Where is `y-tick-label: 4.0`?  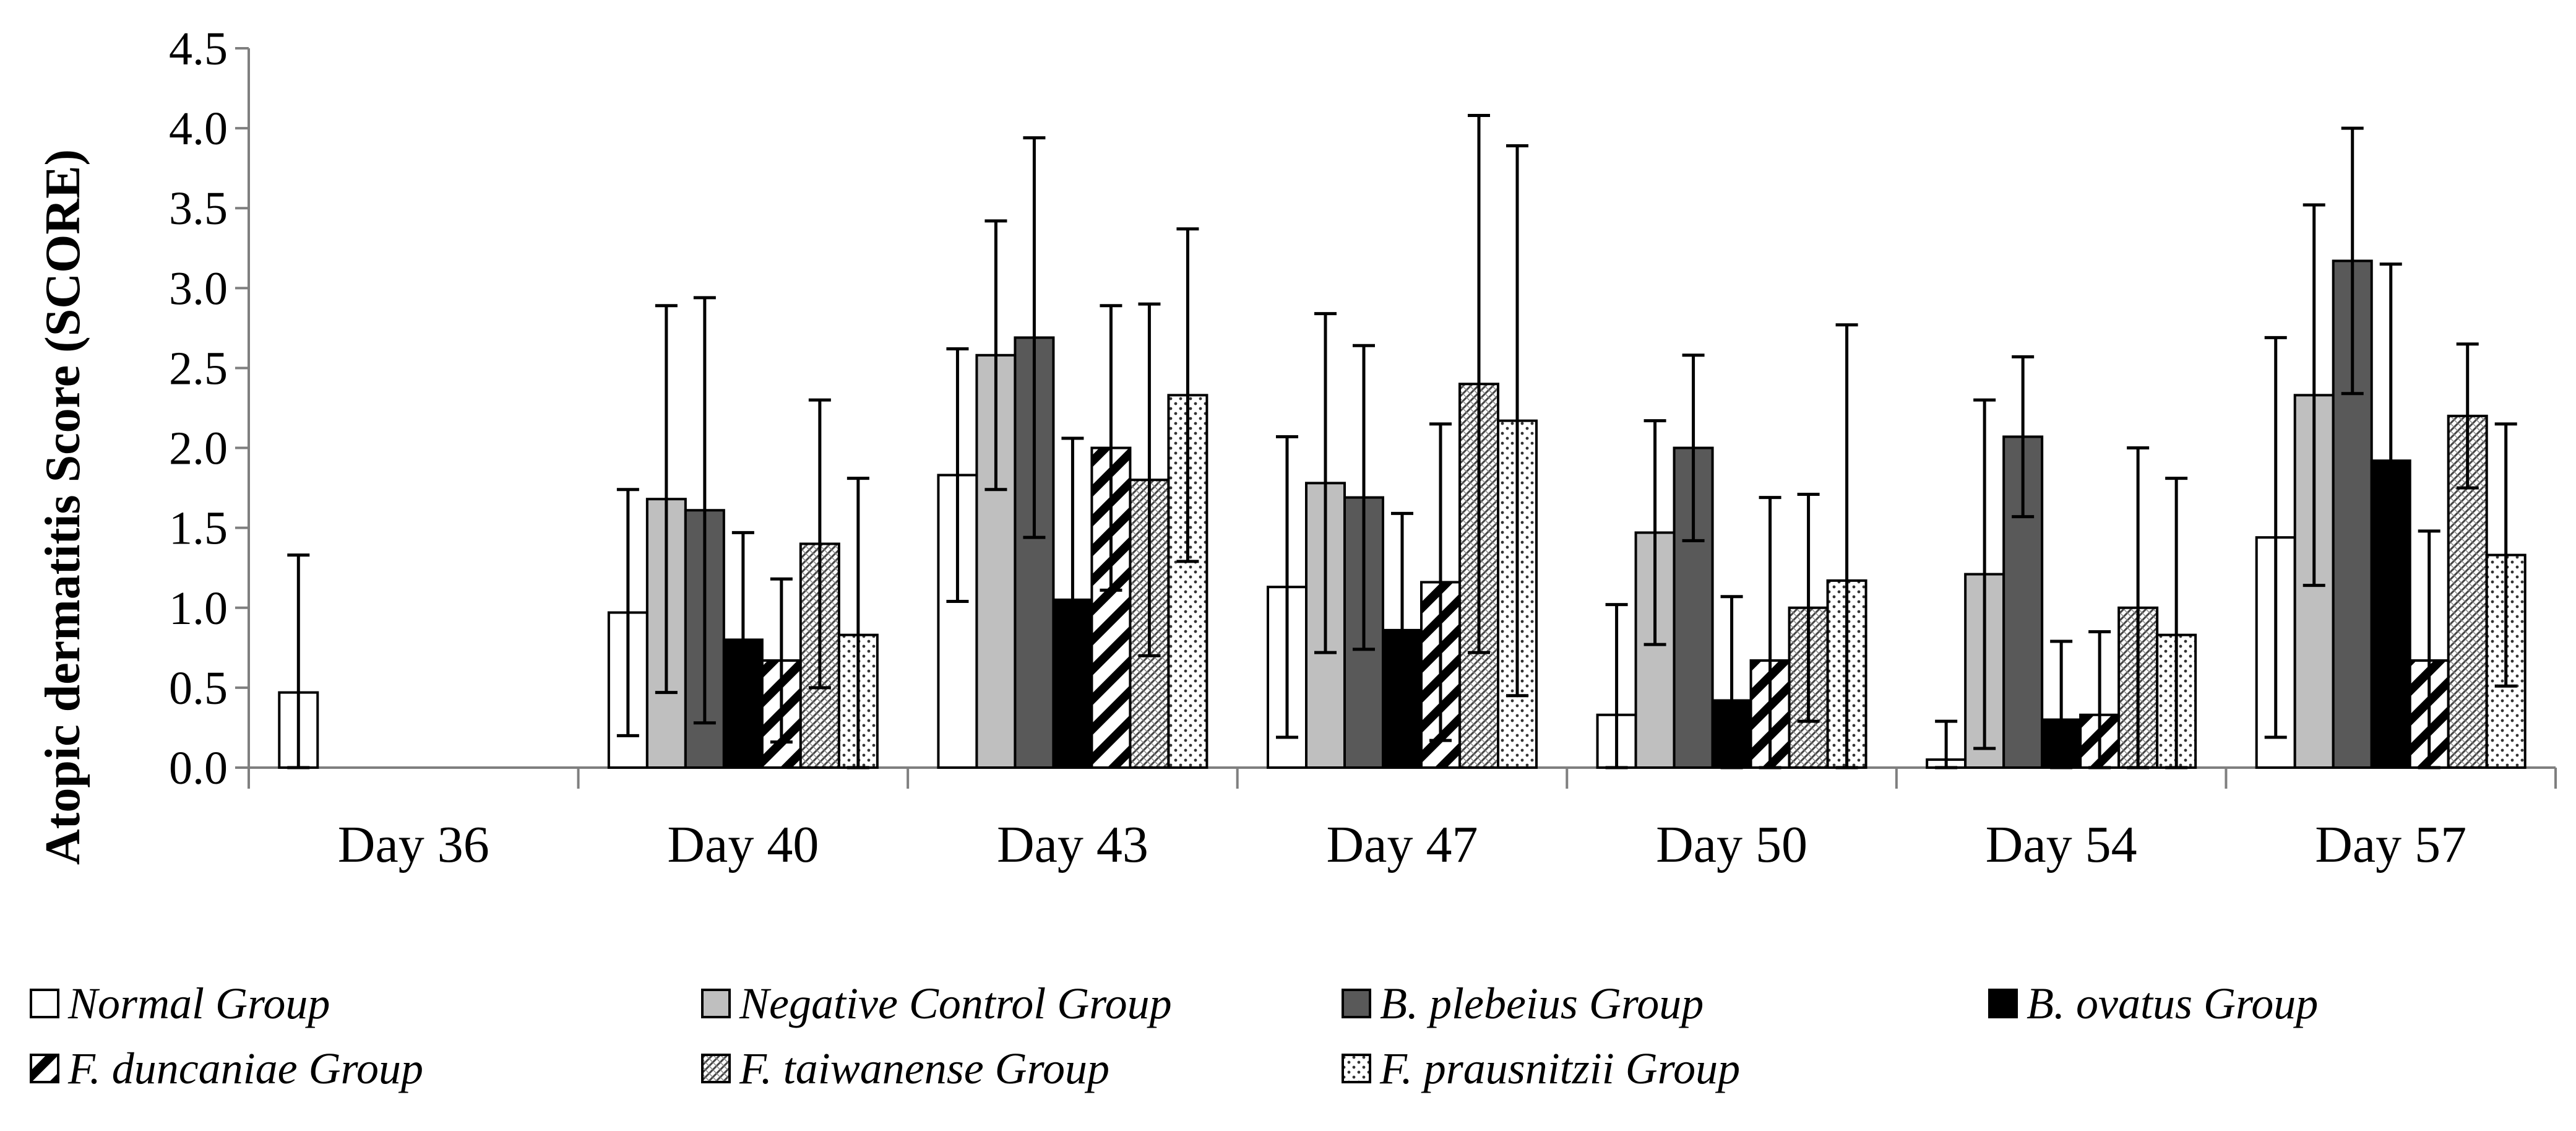 y-tick-label: 4.0 is located at coordinates (198, 129).